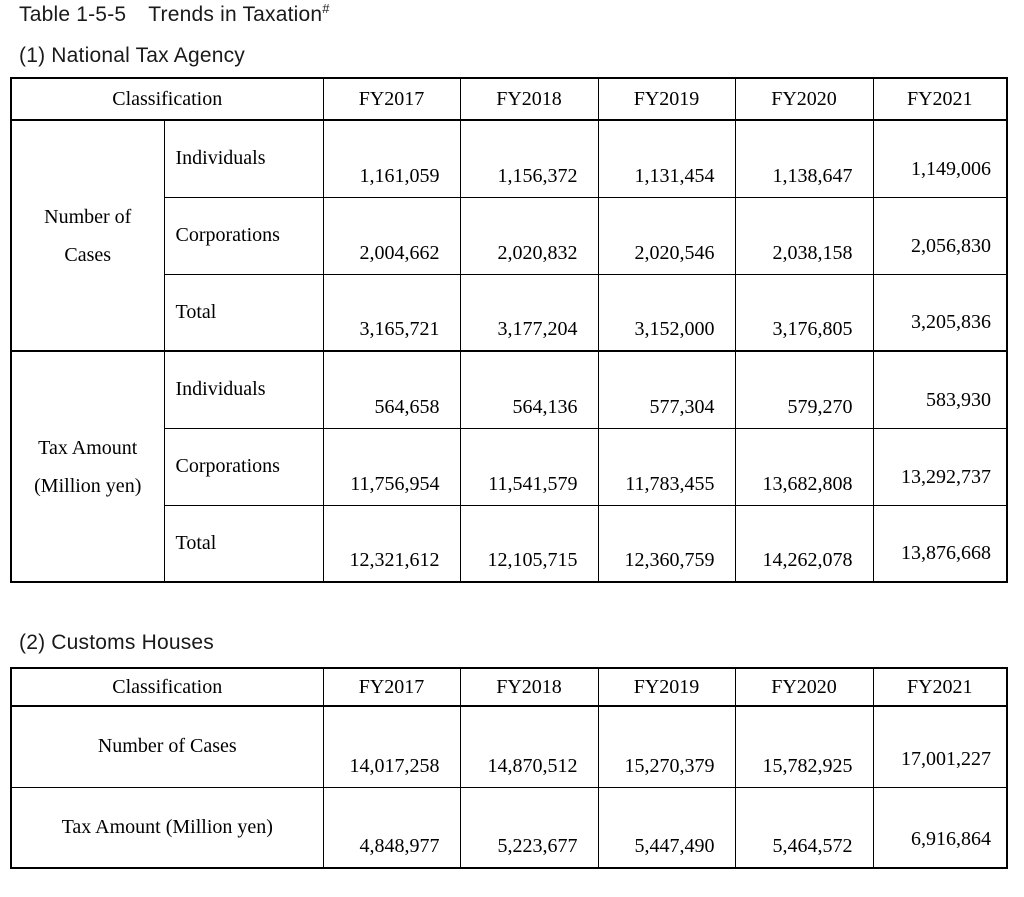 This screenshot has height=897, width=1024. Describe the element at coordinates (529, 543) in the screenshot. I see `value-cell: 12,105,715` at that location.